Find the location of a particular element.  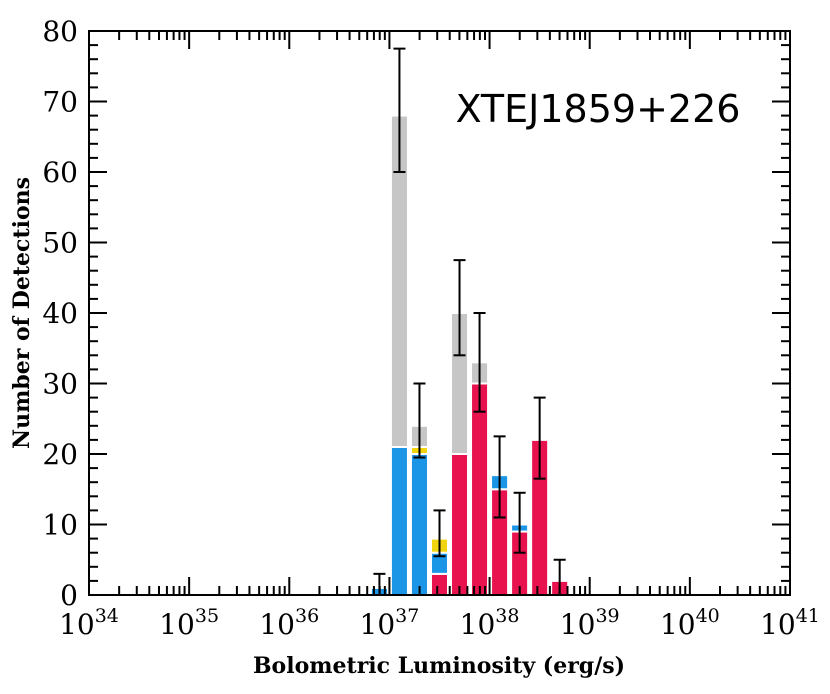

x-tick-exponent: 39 is located at coordinates (607, 616).